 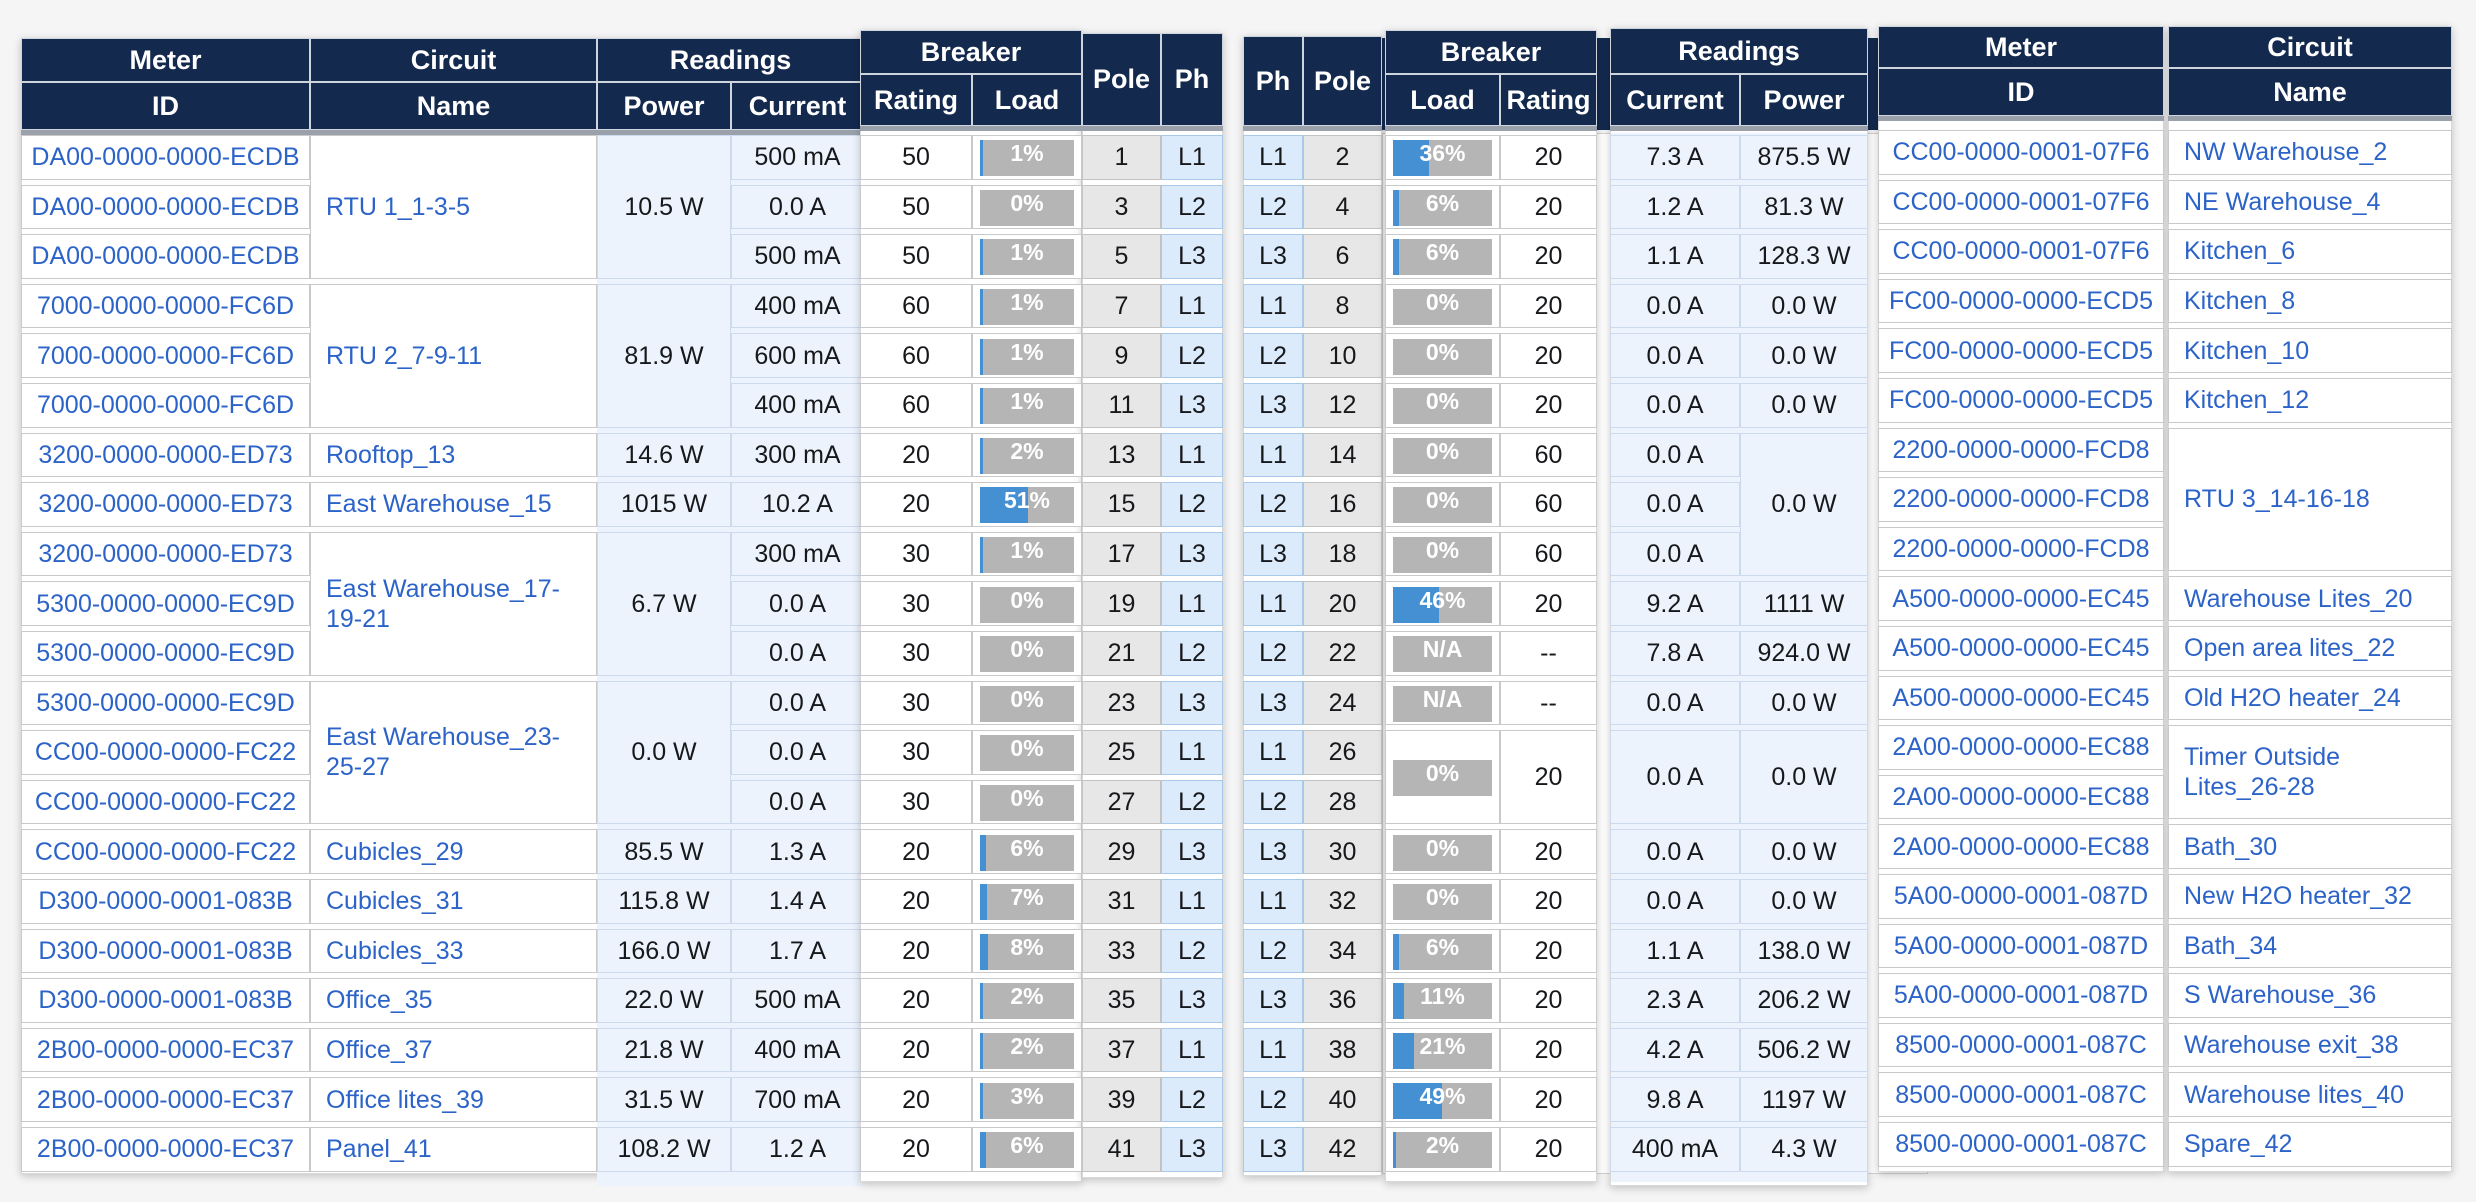 What do you see at coordinates (1491, 52) in the screenshot?
I see `right-breaker-group-header: Breaker` at bounding box center [1491, 52].